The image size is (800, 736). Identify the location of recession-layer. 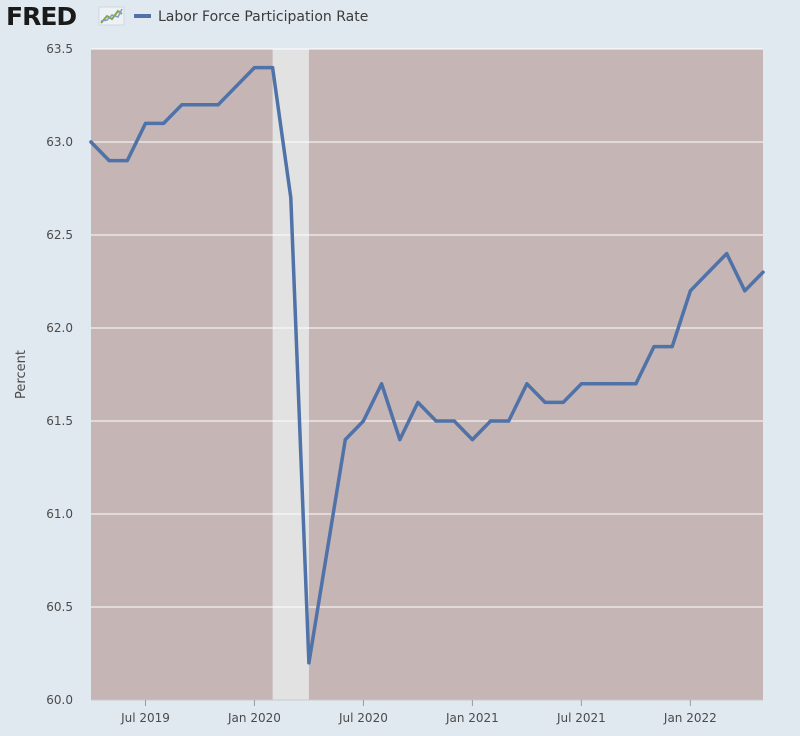
(290, 374).